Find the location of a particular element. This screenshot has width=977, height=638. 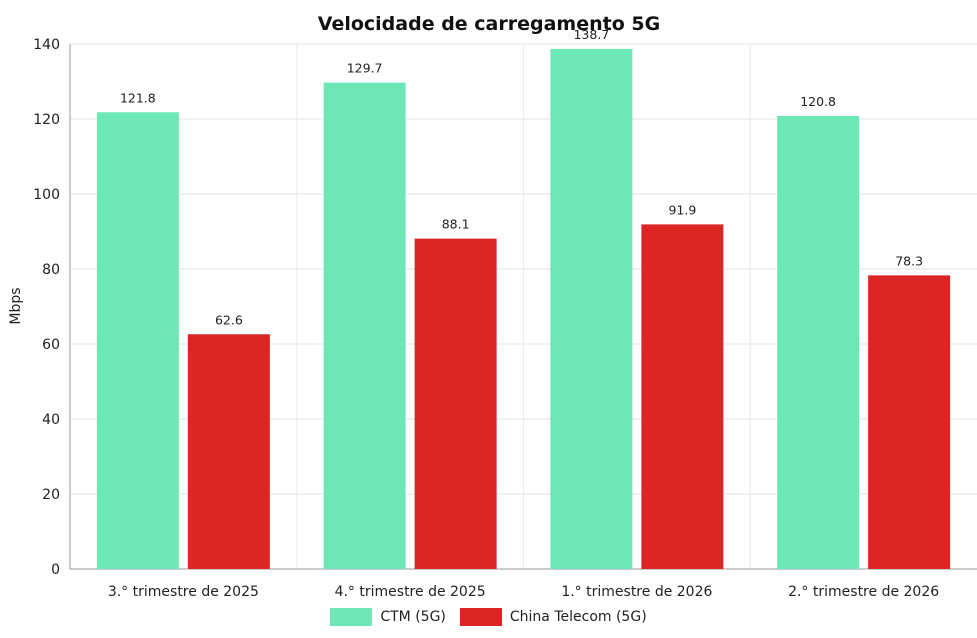

data-label: 120.8 is located at coordinates (818, 101).